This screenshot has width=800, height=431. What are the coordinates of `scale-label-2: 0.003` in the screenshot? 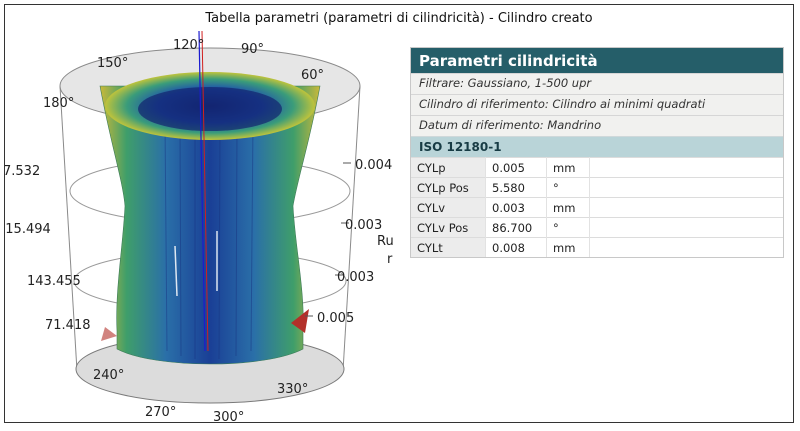 It's located at (363, 225).